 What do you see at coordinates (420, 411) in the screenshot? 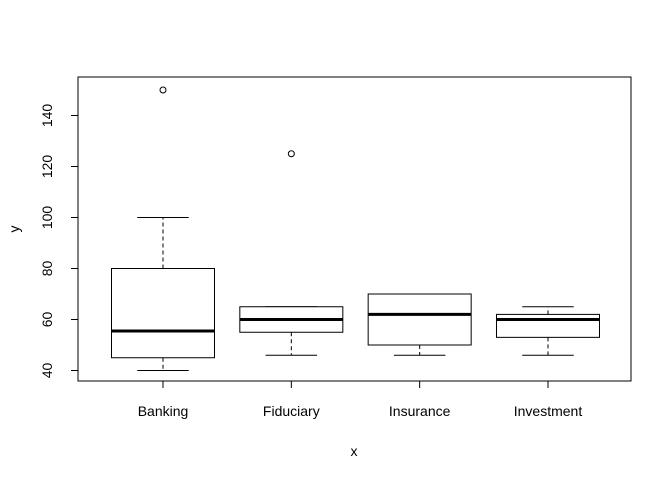
I see `x-tick-label: Insurance` at bounding box center [420, 411].